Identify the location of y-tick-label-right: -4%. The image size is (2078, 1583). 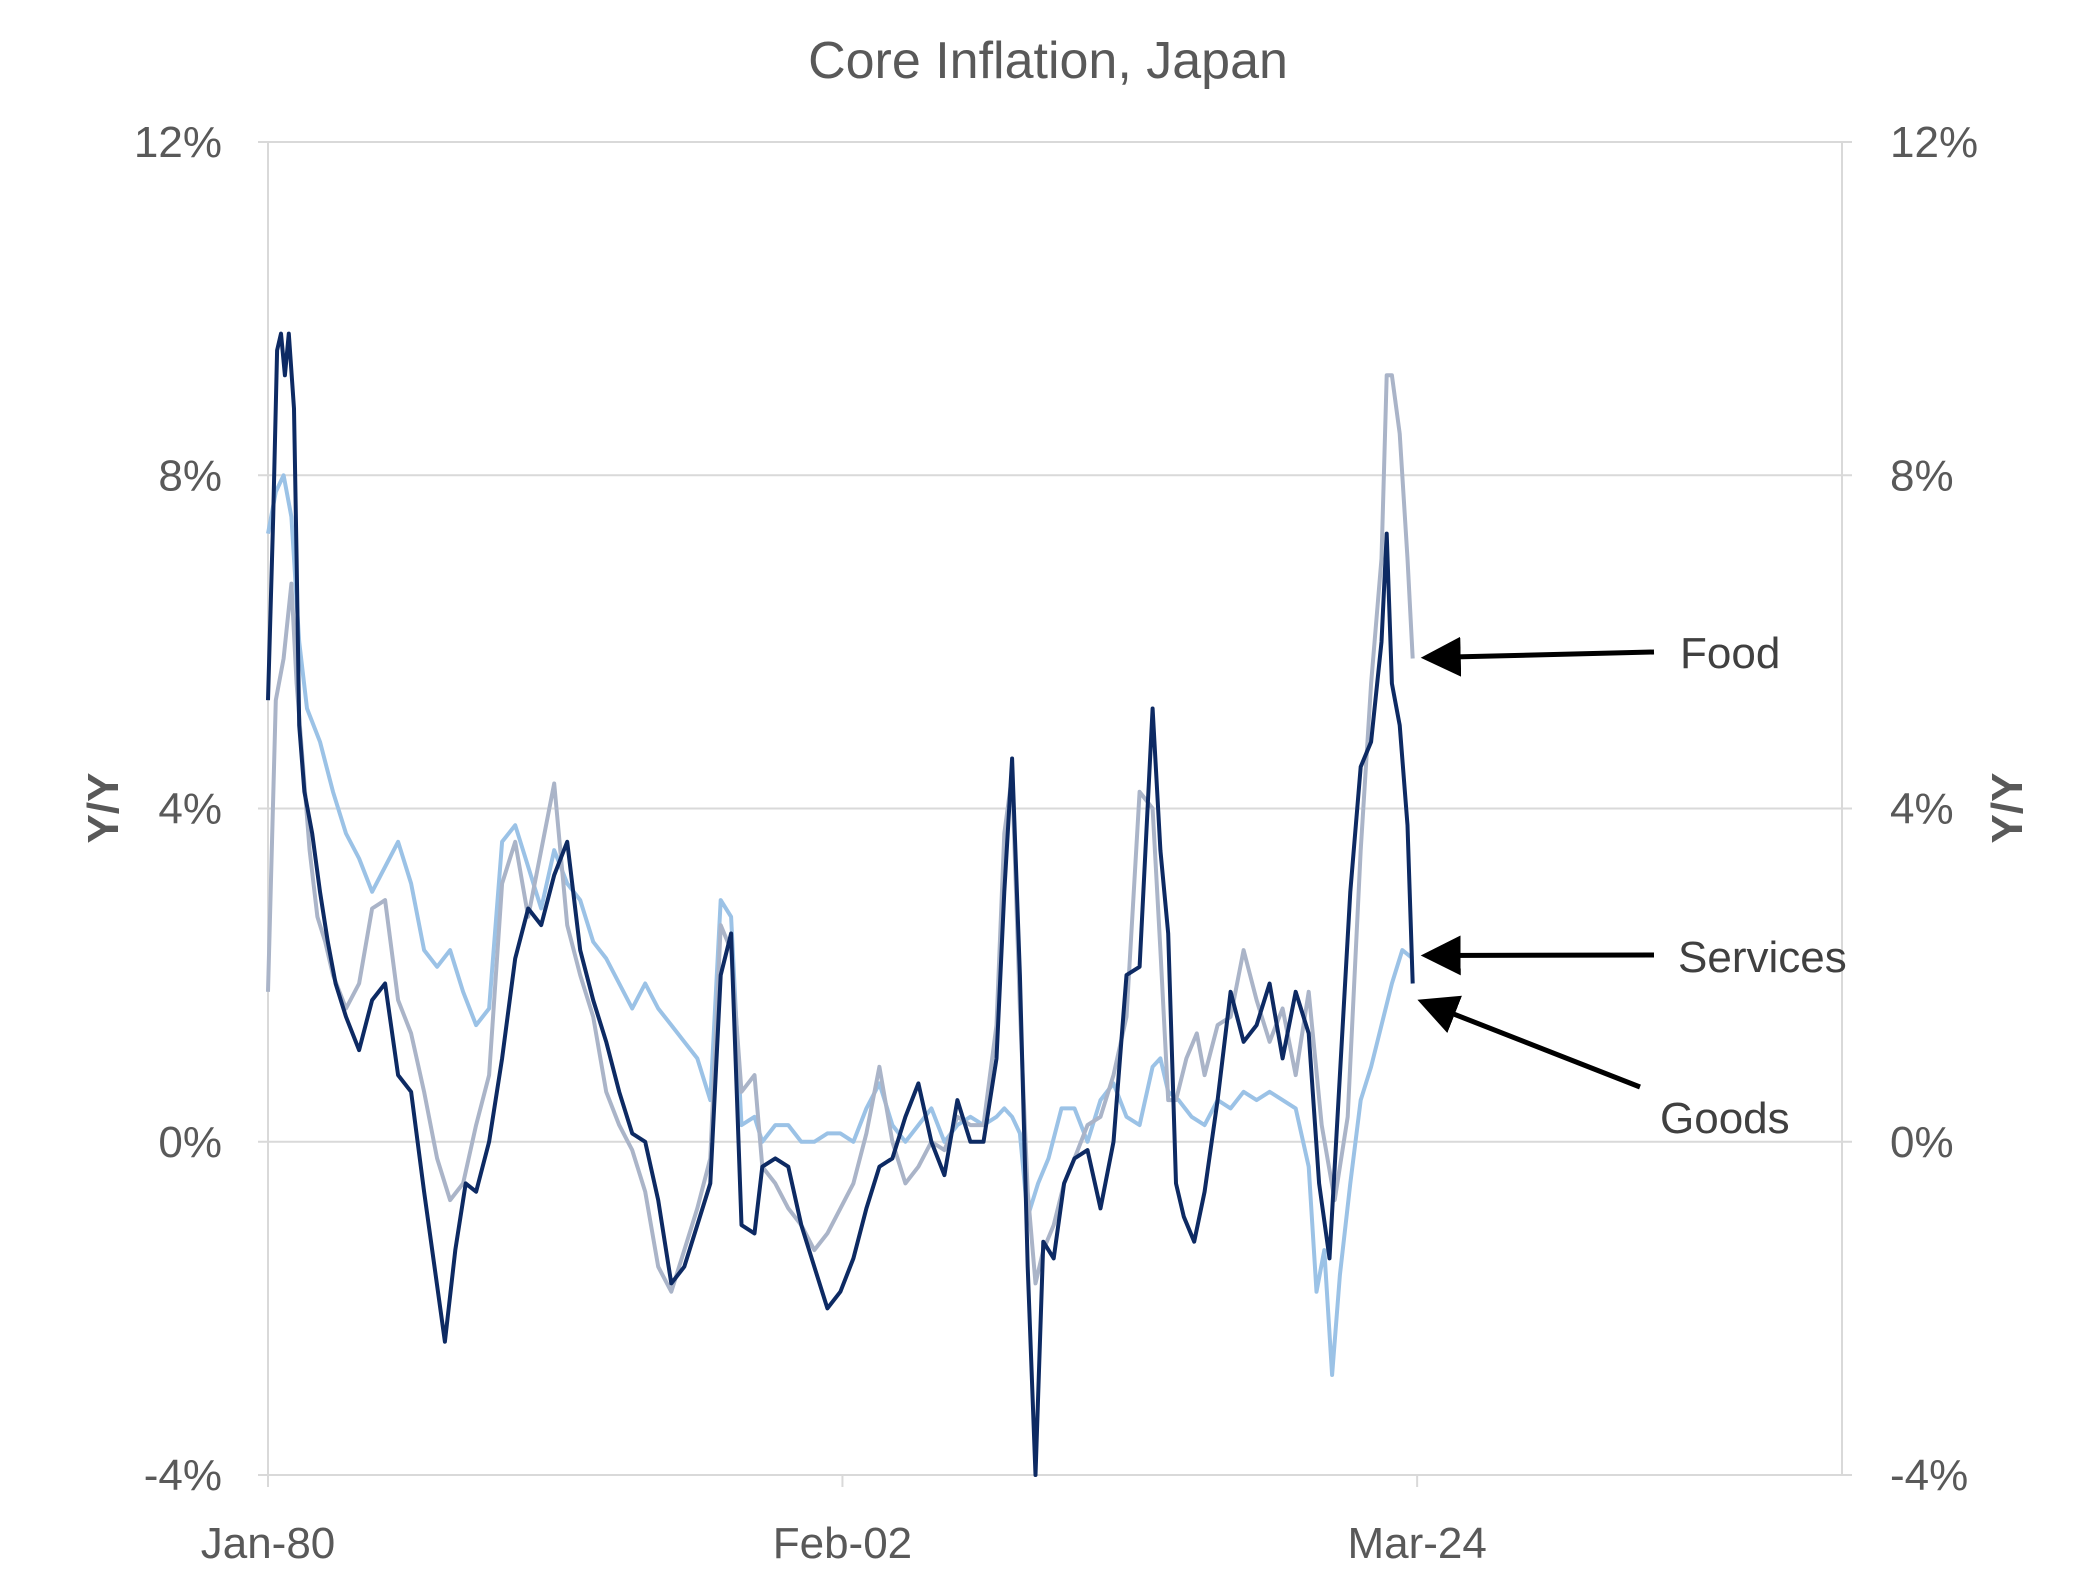
(1929, 1475).